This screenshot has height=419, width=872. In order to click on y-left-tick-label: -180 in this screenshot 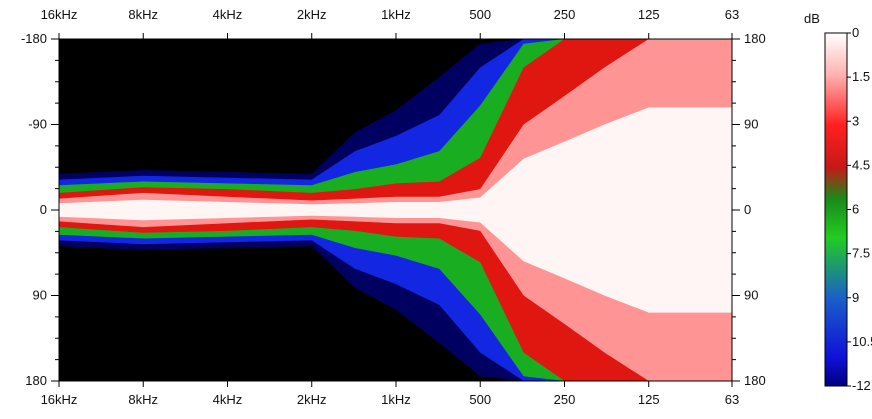, I will do `click(34, 38)`.